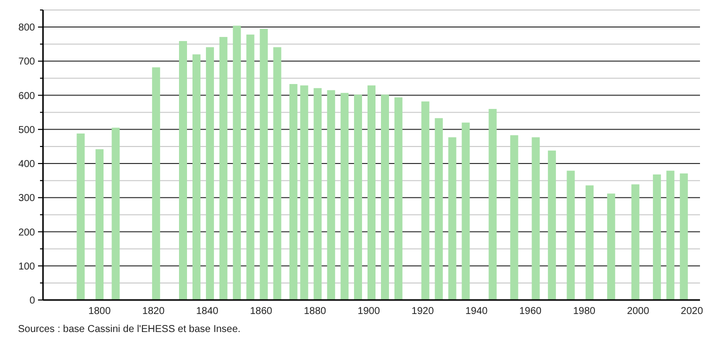 The height and width of the screenshot is (340, 710). What do you see at coordinates (207, 311) in the screenshot?
I see `x-tick-label: 1840` at bounding box center [207, 311].